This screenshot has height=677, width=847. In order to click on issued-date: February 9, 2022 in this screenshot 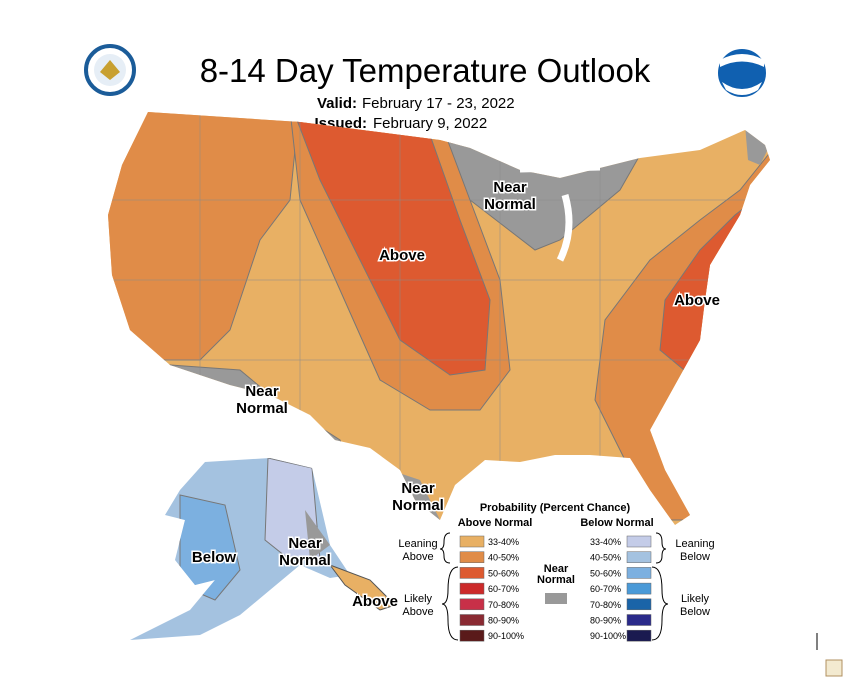, I will do `click(430, 123)`.